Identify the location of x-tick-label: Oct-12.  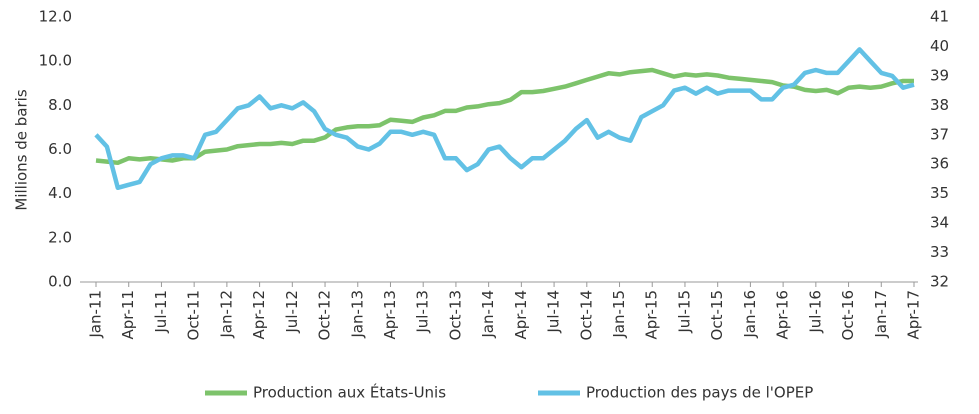
(325, 315).